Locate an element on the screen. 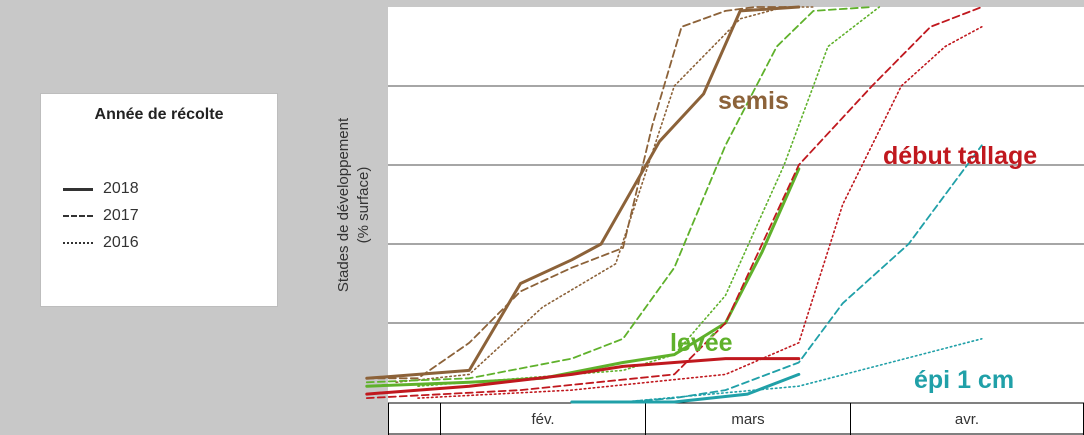 The image size is (1084, 435). legend-entry-2018: 2018 is located at coordinates (101, 189).